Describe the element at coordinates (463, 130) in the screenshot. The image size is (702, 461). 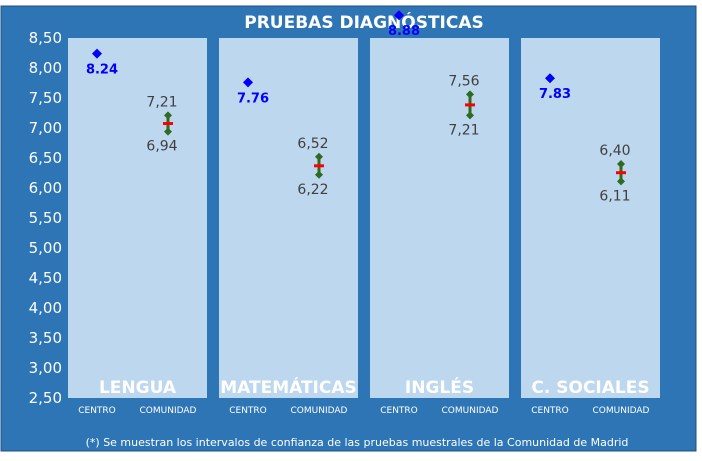
I see `interval-low-label: 7,21` at that location.